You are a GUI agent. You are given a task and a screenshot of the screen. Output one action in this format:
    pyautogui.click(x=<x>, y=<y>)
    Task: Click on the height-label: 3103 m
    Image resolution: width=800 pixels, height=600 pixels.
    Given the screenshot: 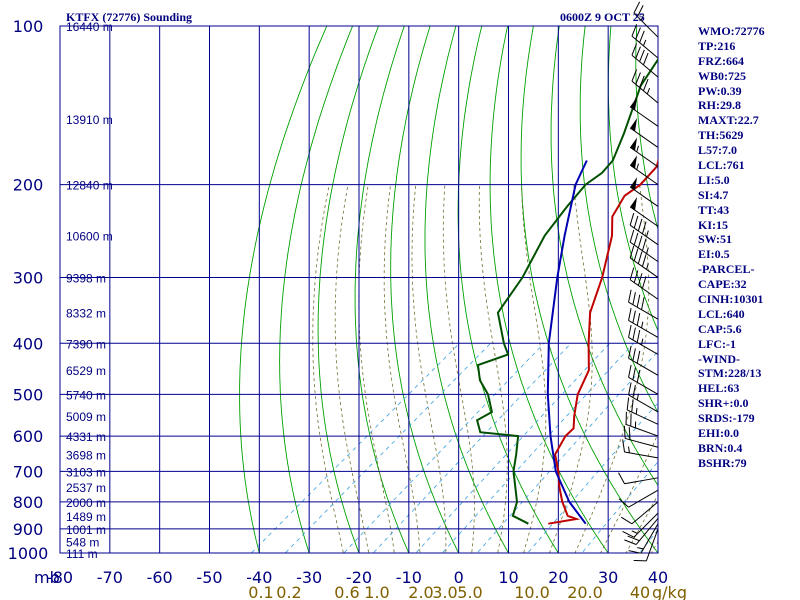 What is the action you would take?
    pyautogui.click(x=86, y=472)
    